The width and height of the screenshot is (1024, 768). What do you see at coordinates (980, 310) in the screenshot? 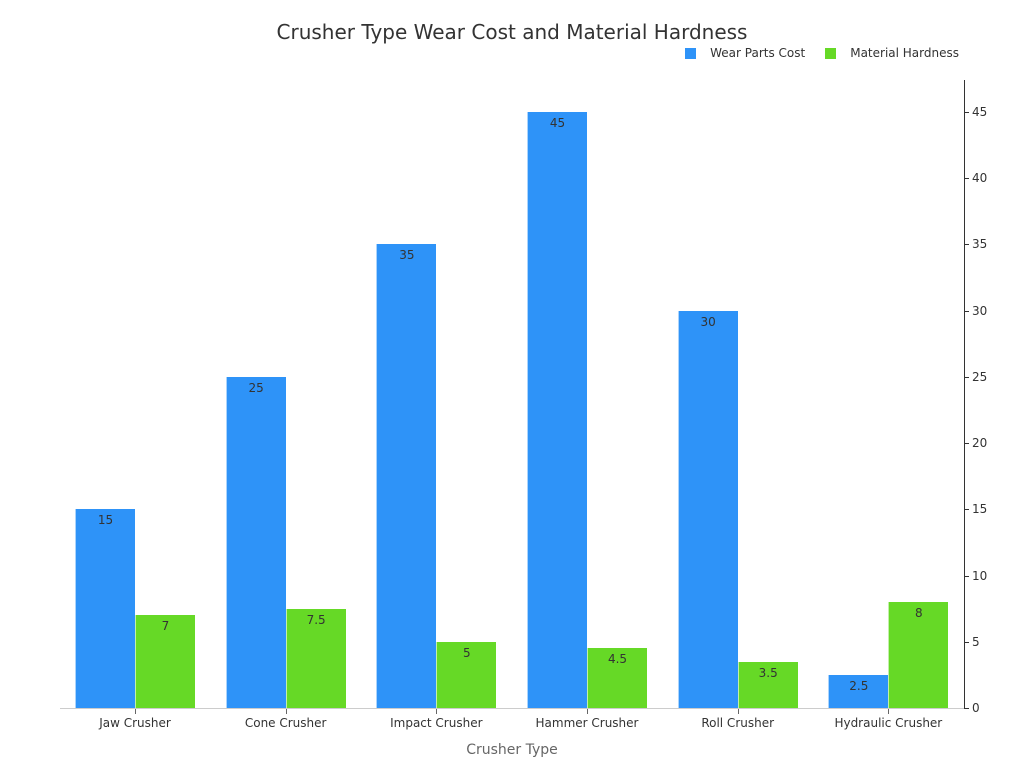
I see `y-tick-label: 30` at bounding box center [980, 310].